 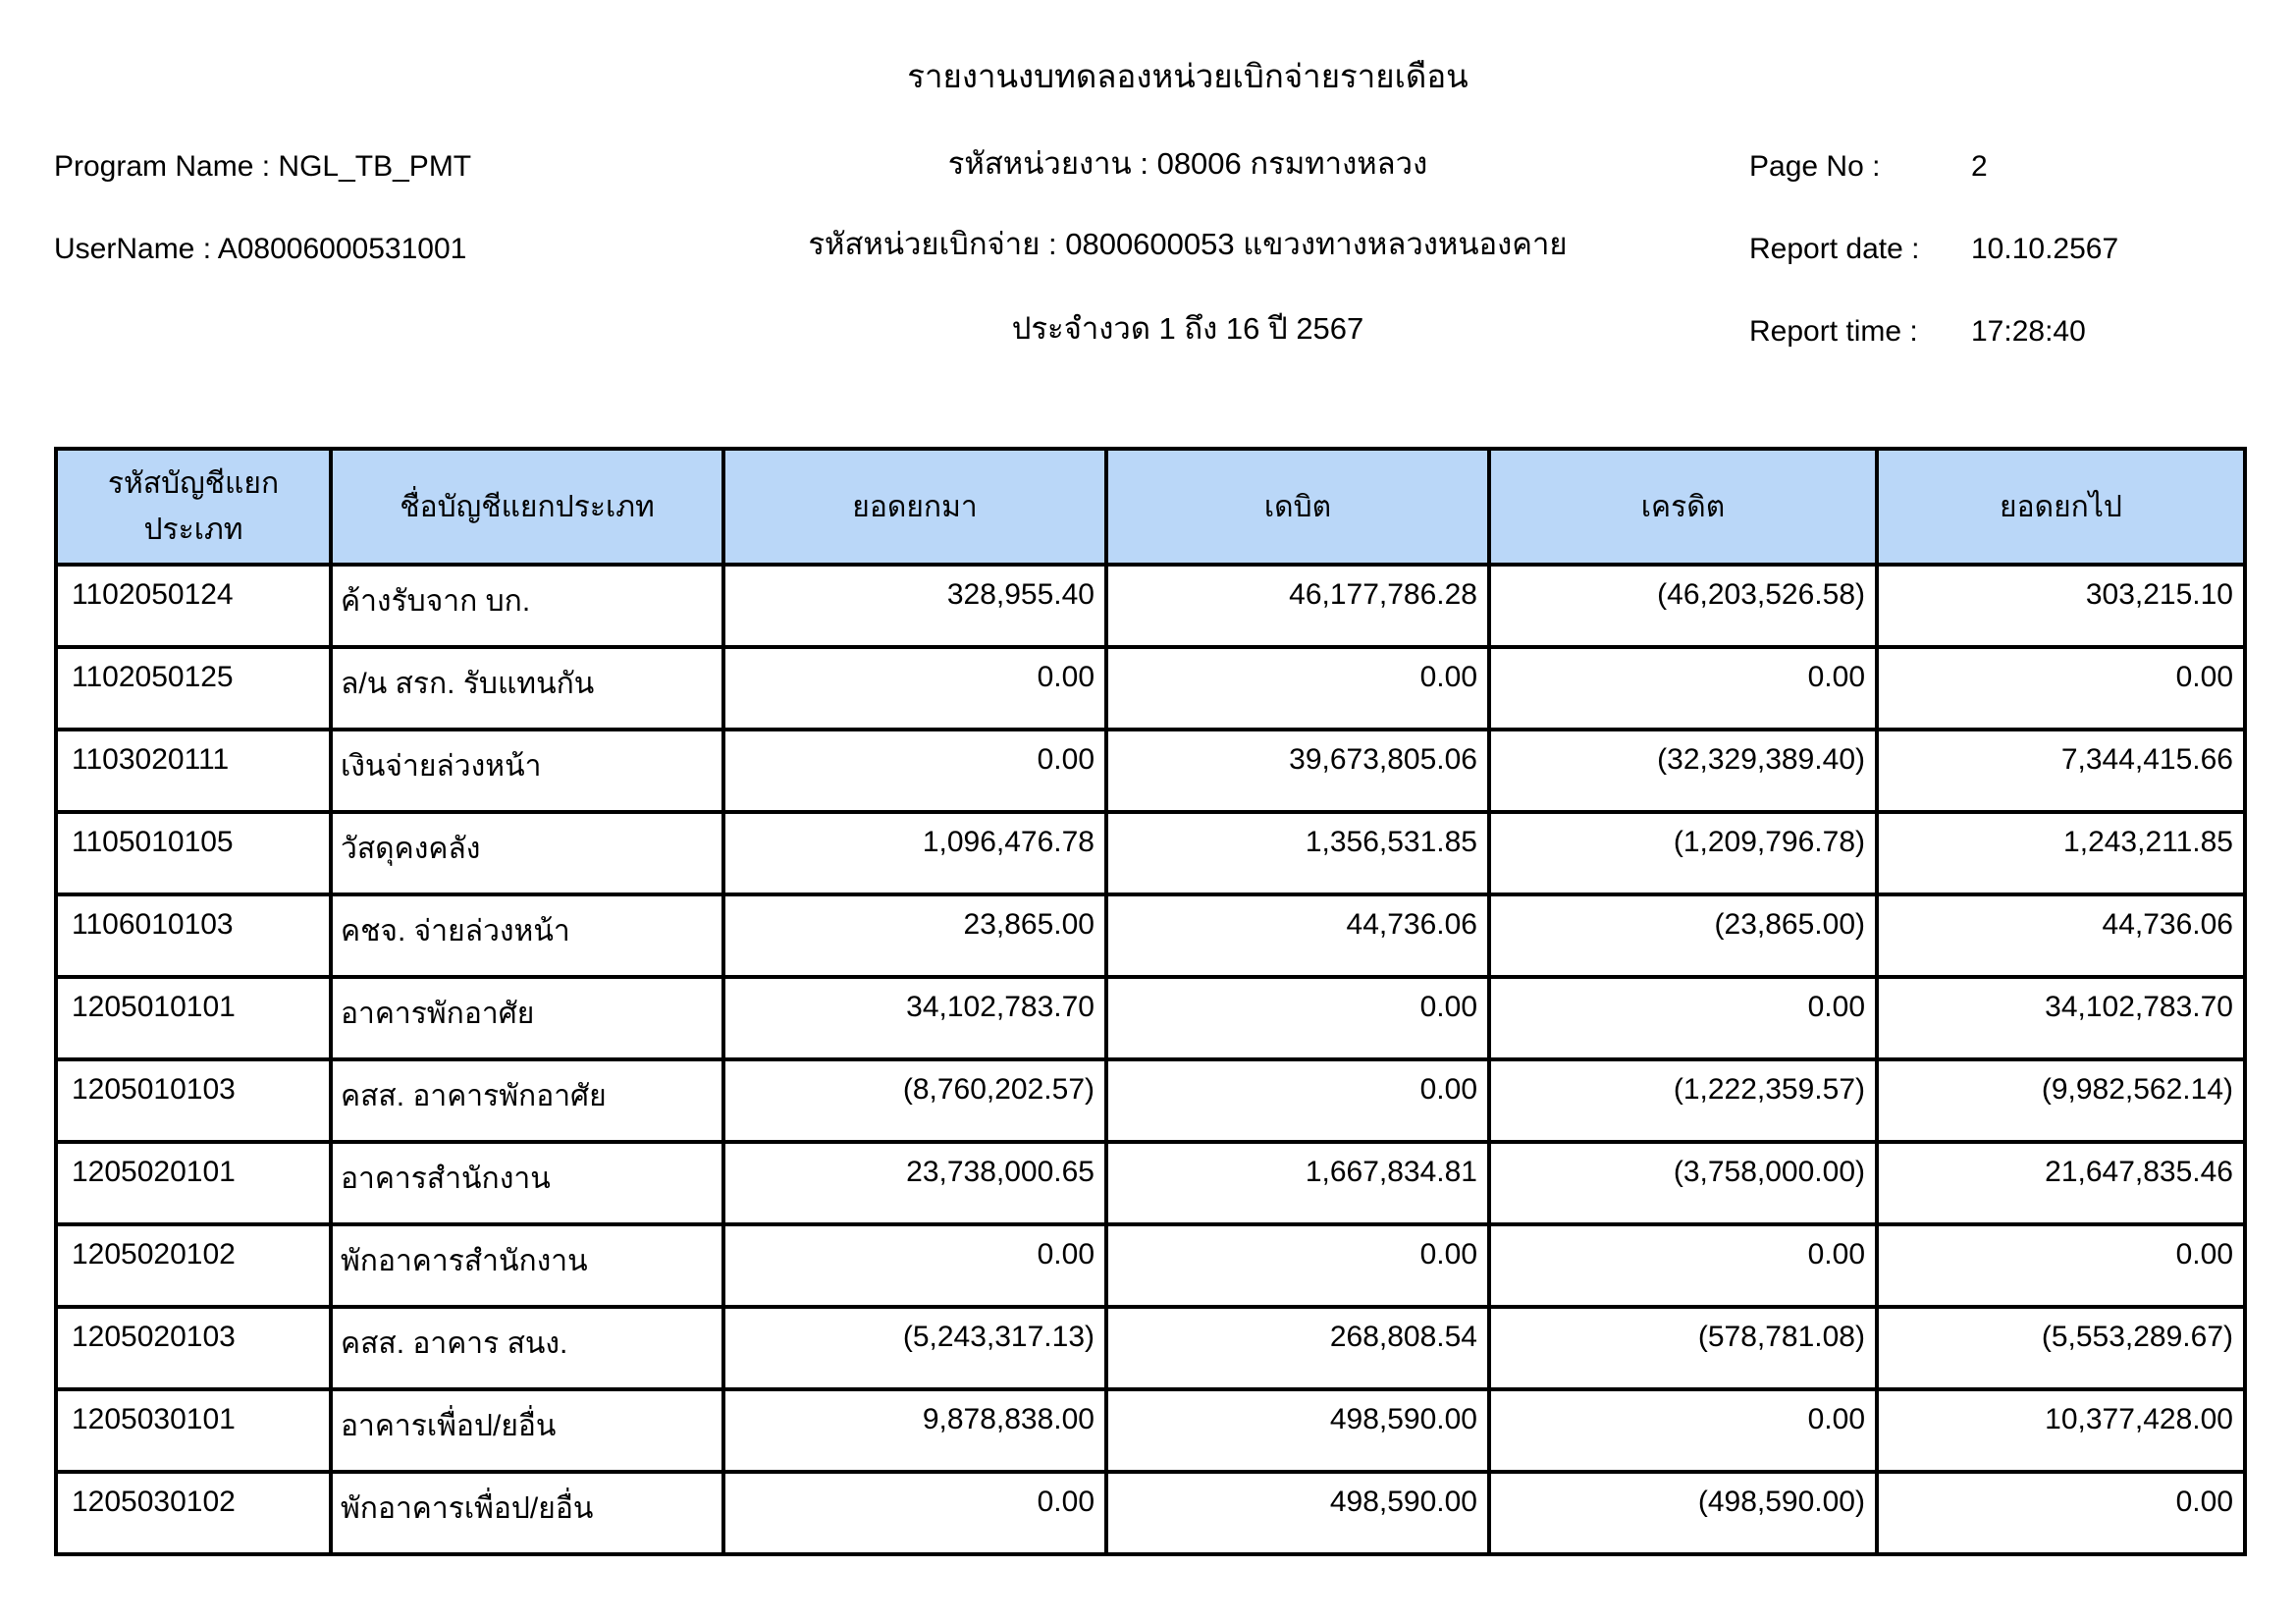 I want to click on account-name-cell: อาคารพักอาศัย, so click(x=527, y=1018).